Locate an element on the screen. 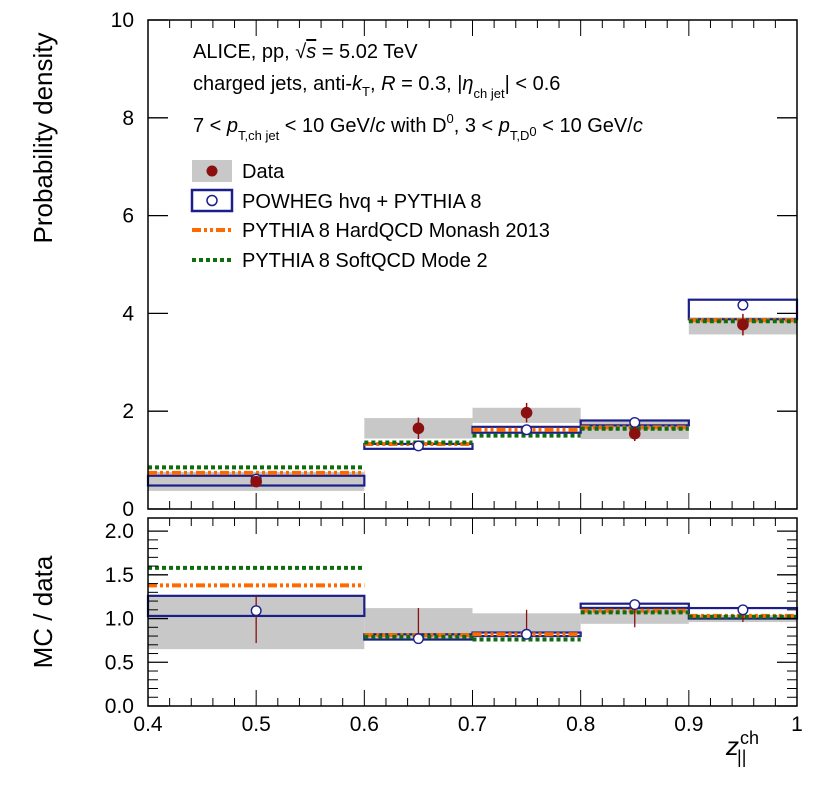  legend-entry-softqcd: PYTHIA 8 SoftQCD Mode 2 is located at coordinates (340, 261).